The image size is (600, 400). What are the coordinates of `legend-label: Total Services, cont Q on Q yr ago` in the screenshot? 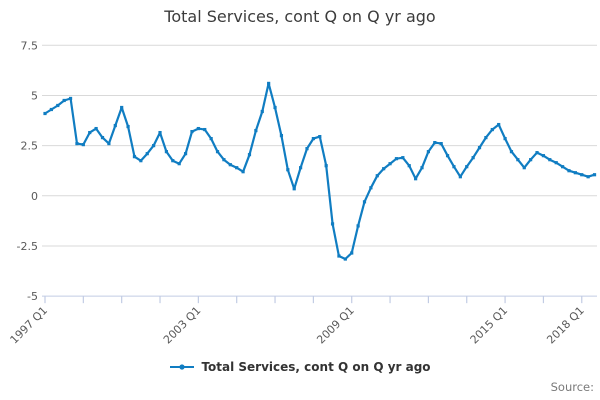 It's located at (316, 367).